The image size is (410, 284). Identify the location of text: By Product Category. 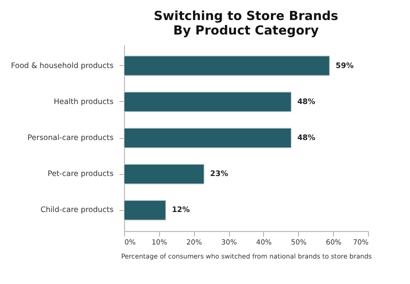
(246, 30).